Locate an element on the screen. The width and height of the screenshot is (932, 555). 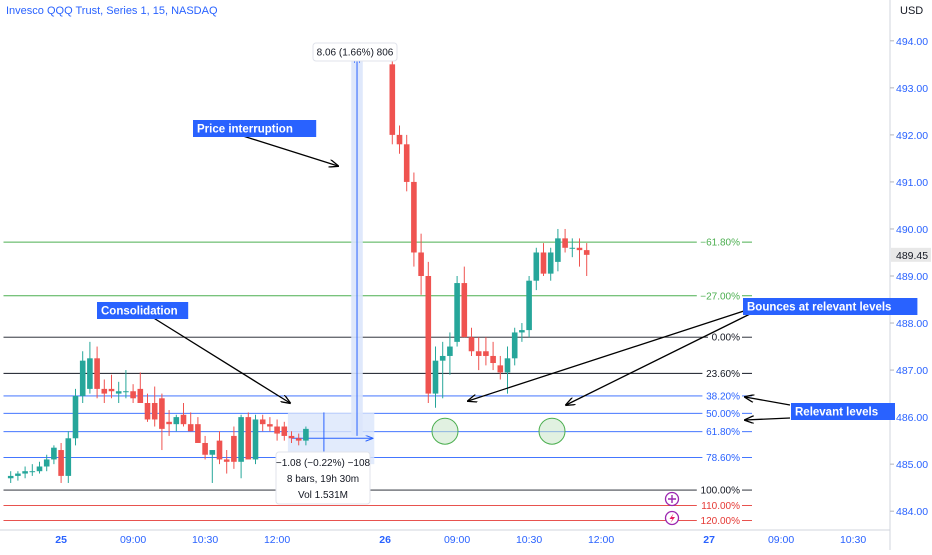
measure-range-label-bars: 8 bars, 19h 30m is located at coordinates (323, 479).